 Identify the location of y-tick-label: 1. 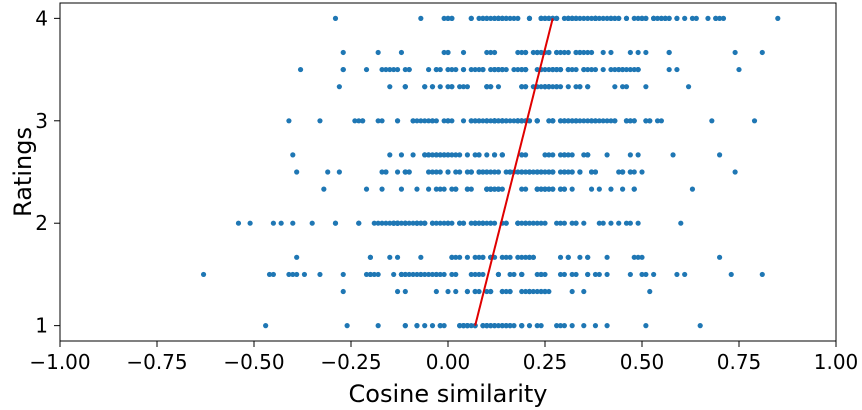
(41, 326).